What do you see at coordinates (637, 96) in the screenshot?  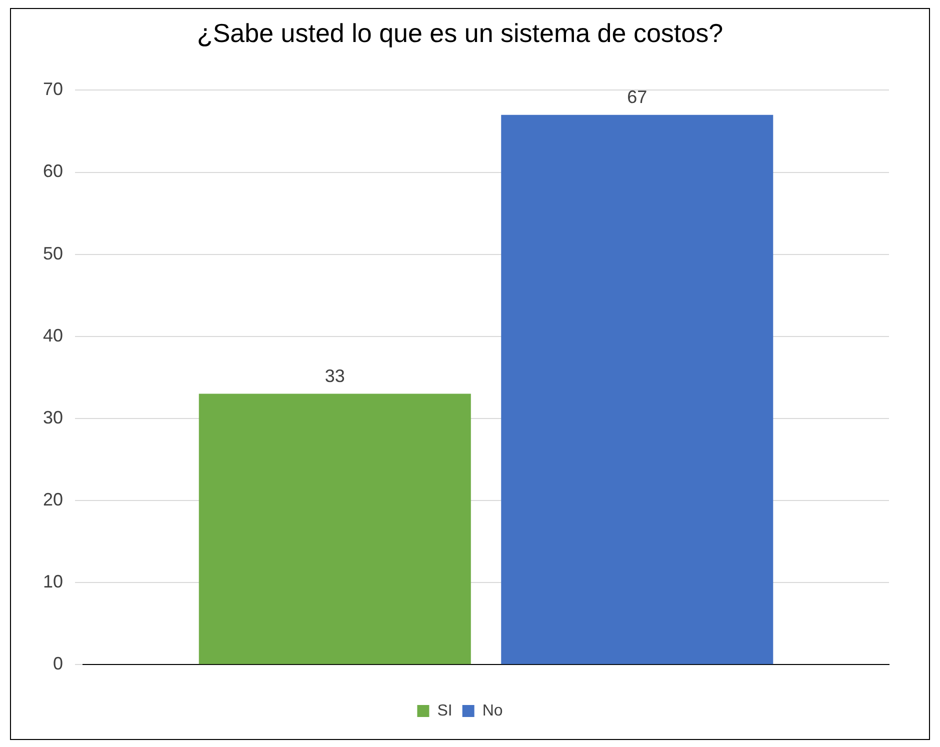 I see `data-label: 67` at bounding box center [637, 96].